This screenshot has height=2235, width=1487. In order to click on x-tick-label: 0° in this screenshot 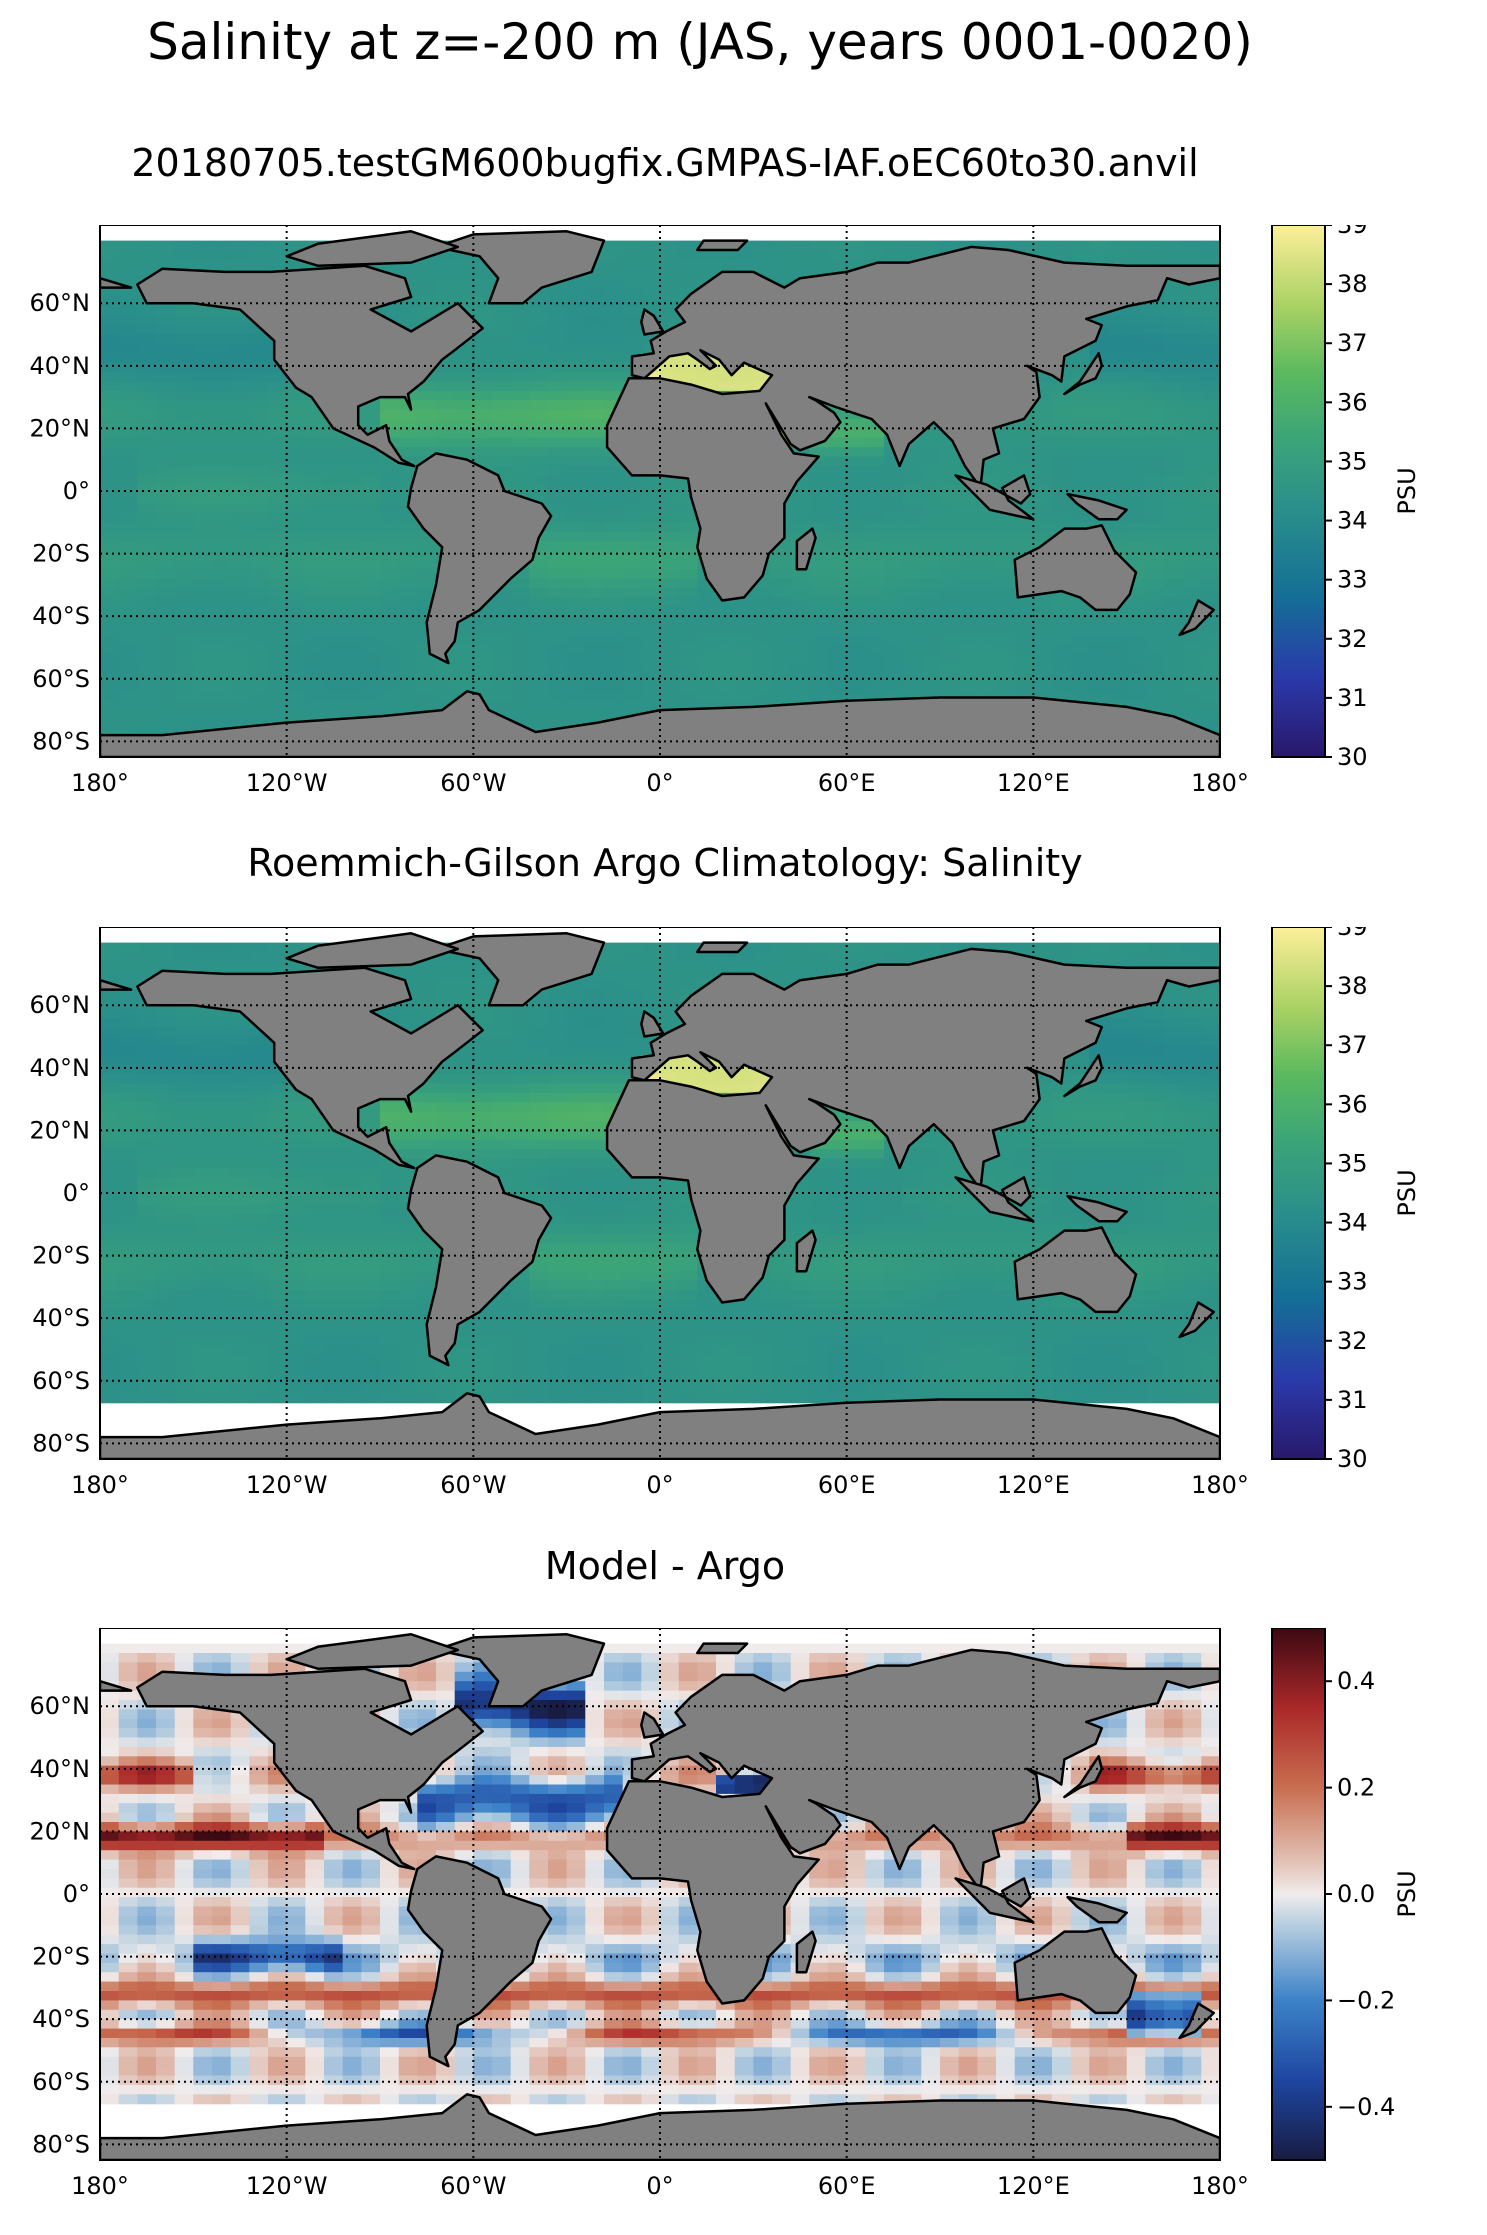, I will do `click(659, 783)`.